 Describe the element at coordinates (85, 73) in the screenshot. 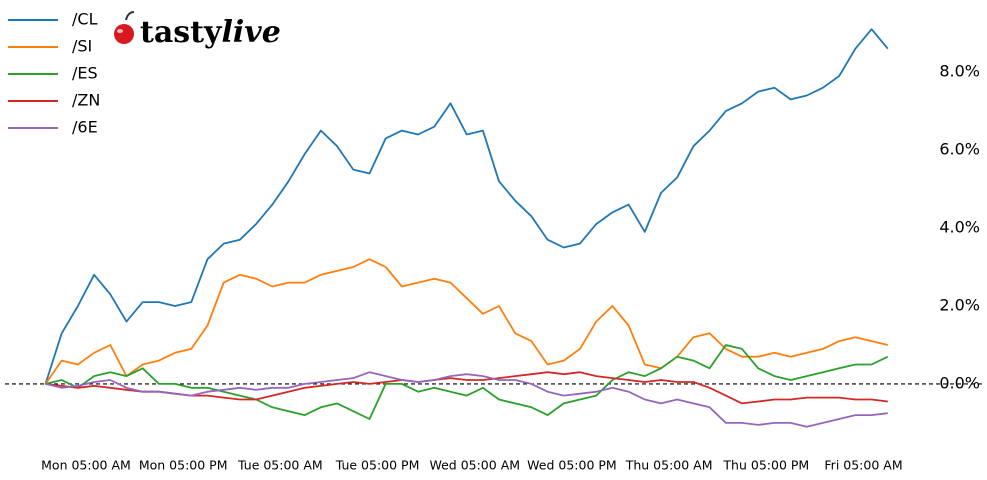

I see `legend-label: /ES` at that location.